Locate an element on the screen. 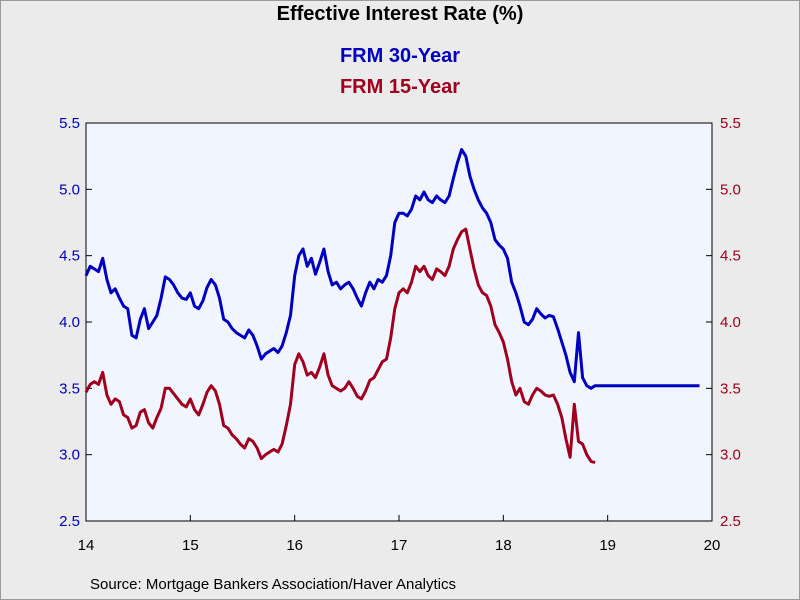 Image resolution: width=800 pixels, height=600 pixels. x-tick-label: 15 is located at coordinates (190, 545).